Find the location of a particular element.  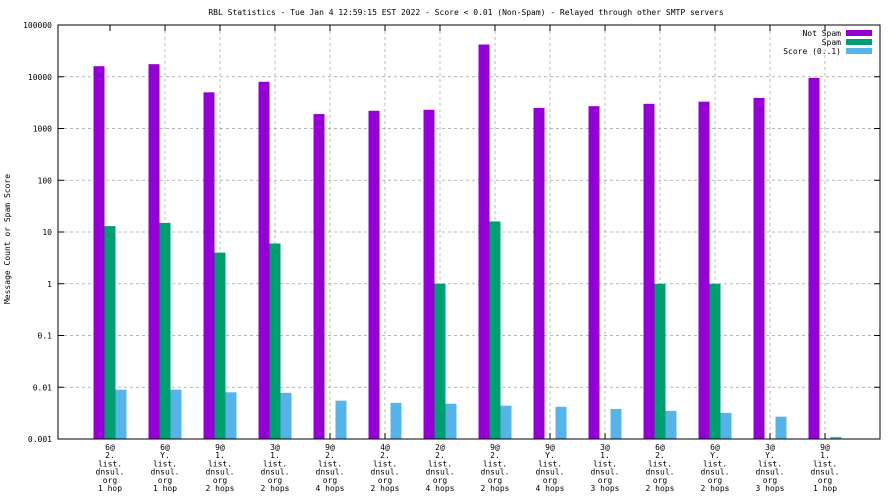

x-tick-label: 3@ 1. list. dnsul. org 2 hops is located at coordinates (275, 468).